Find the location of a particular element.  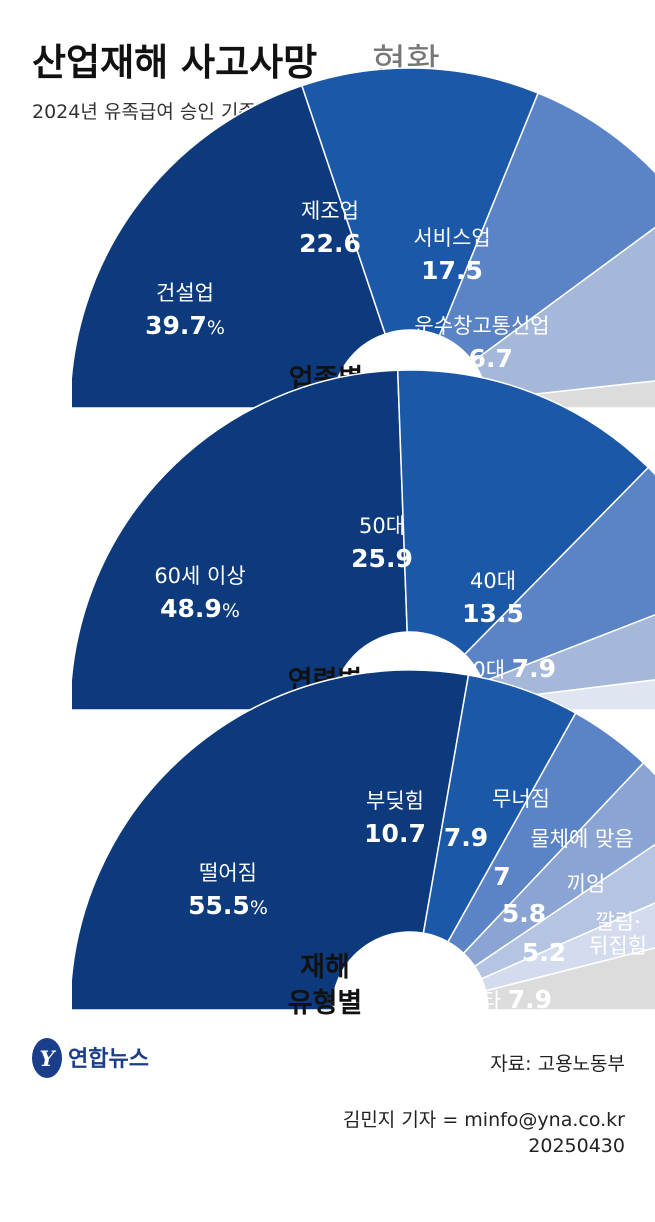

pie-slice-age-60-plus is located at coordinates (240, 539).